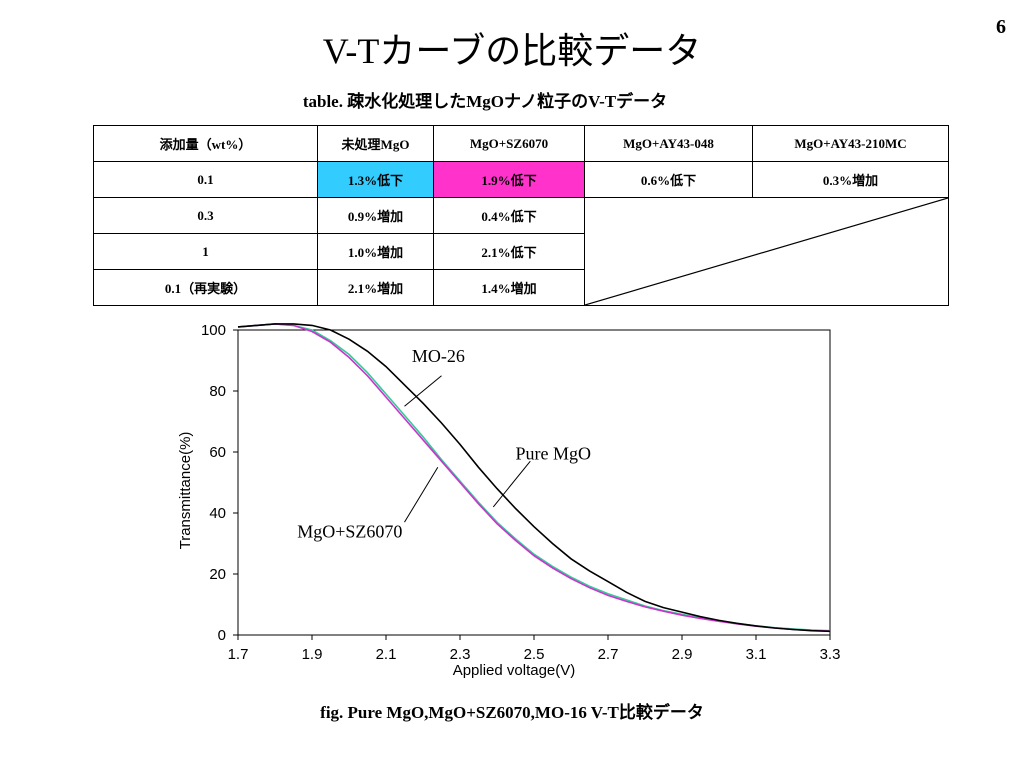 This screenshot has width=1024, height=768. What do you see at coordinates (213, 330) in the screenshot?
I see `y-tick-label: 100` at bounding box center [213, 330].